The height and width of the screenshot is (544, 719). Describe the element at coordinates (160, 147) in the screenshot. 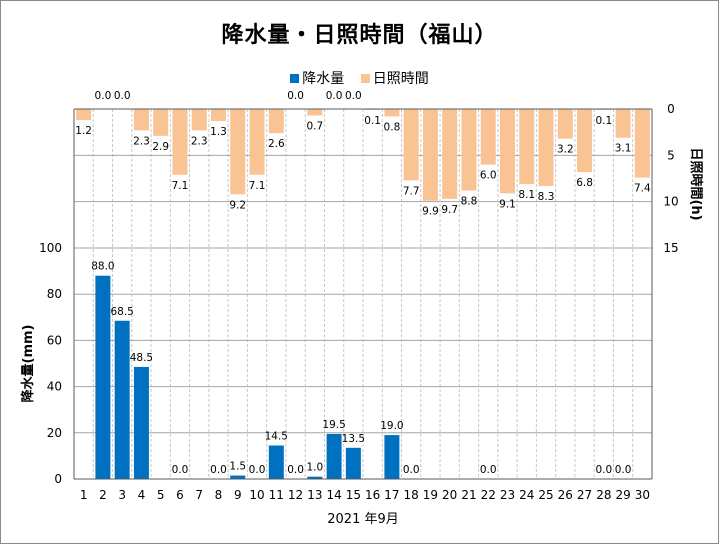

I see `sunshine-data-label: 2.9` at that location.